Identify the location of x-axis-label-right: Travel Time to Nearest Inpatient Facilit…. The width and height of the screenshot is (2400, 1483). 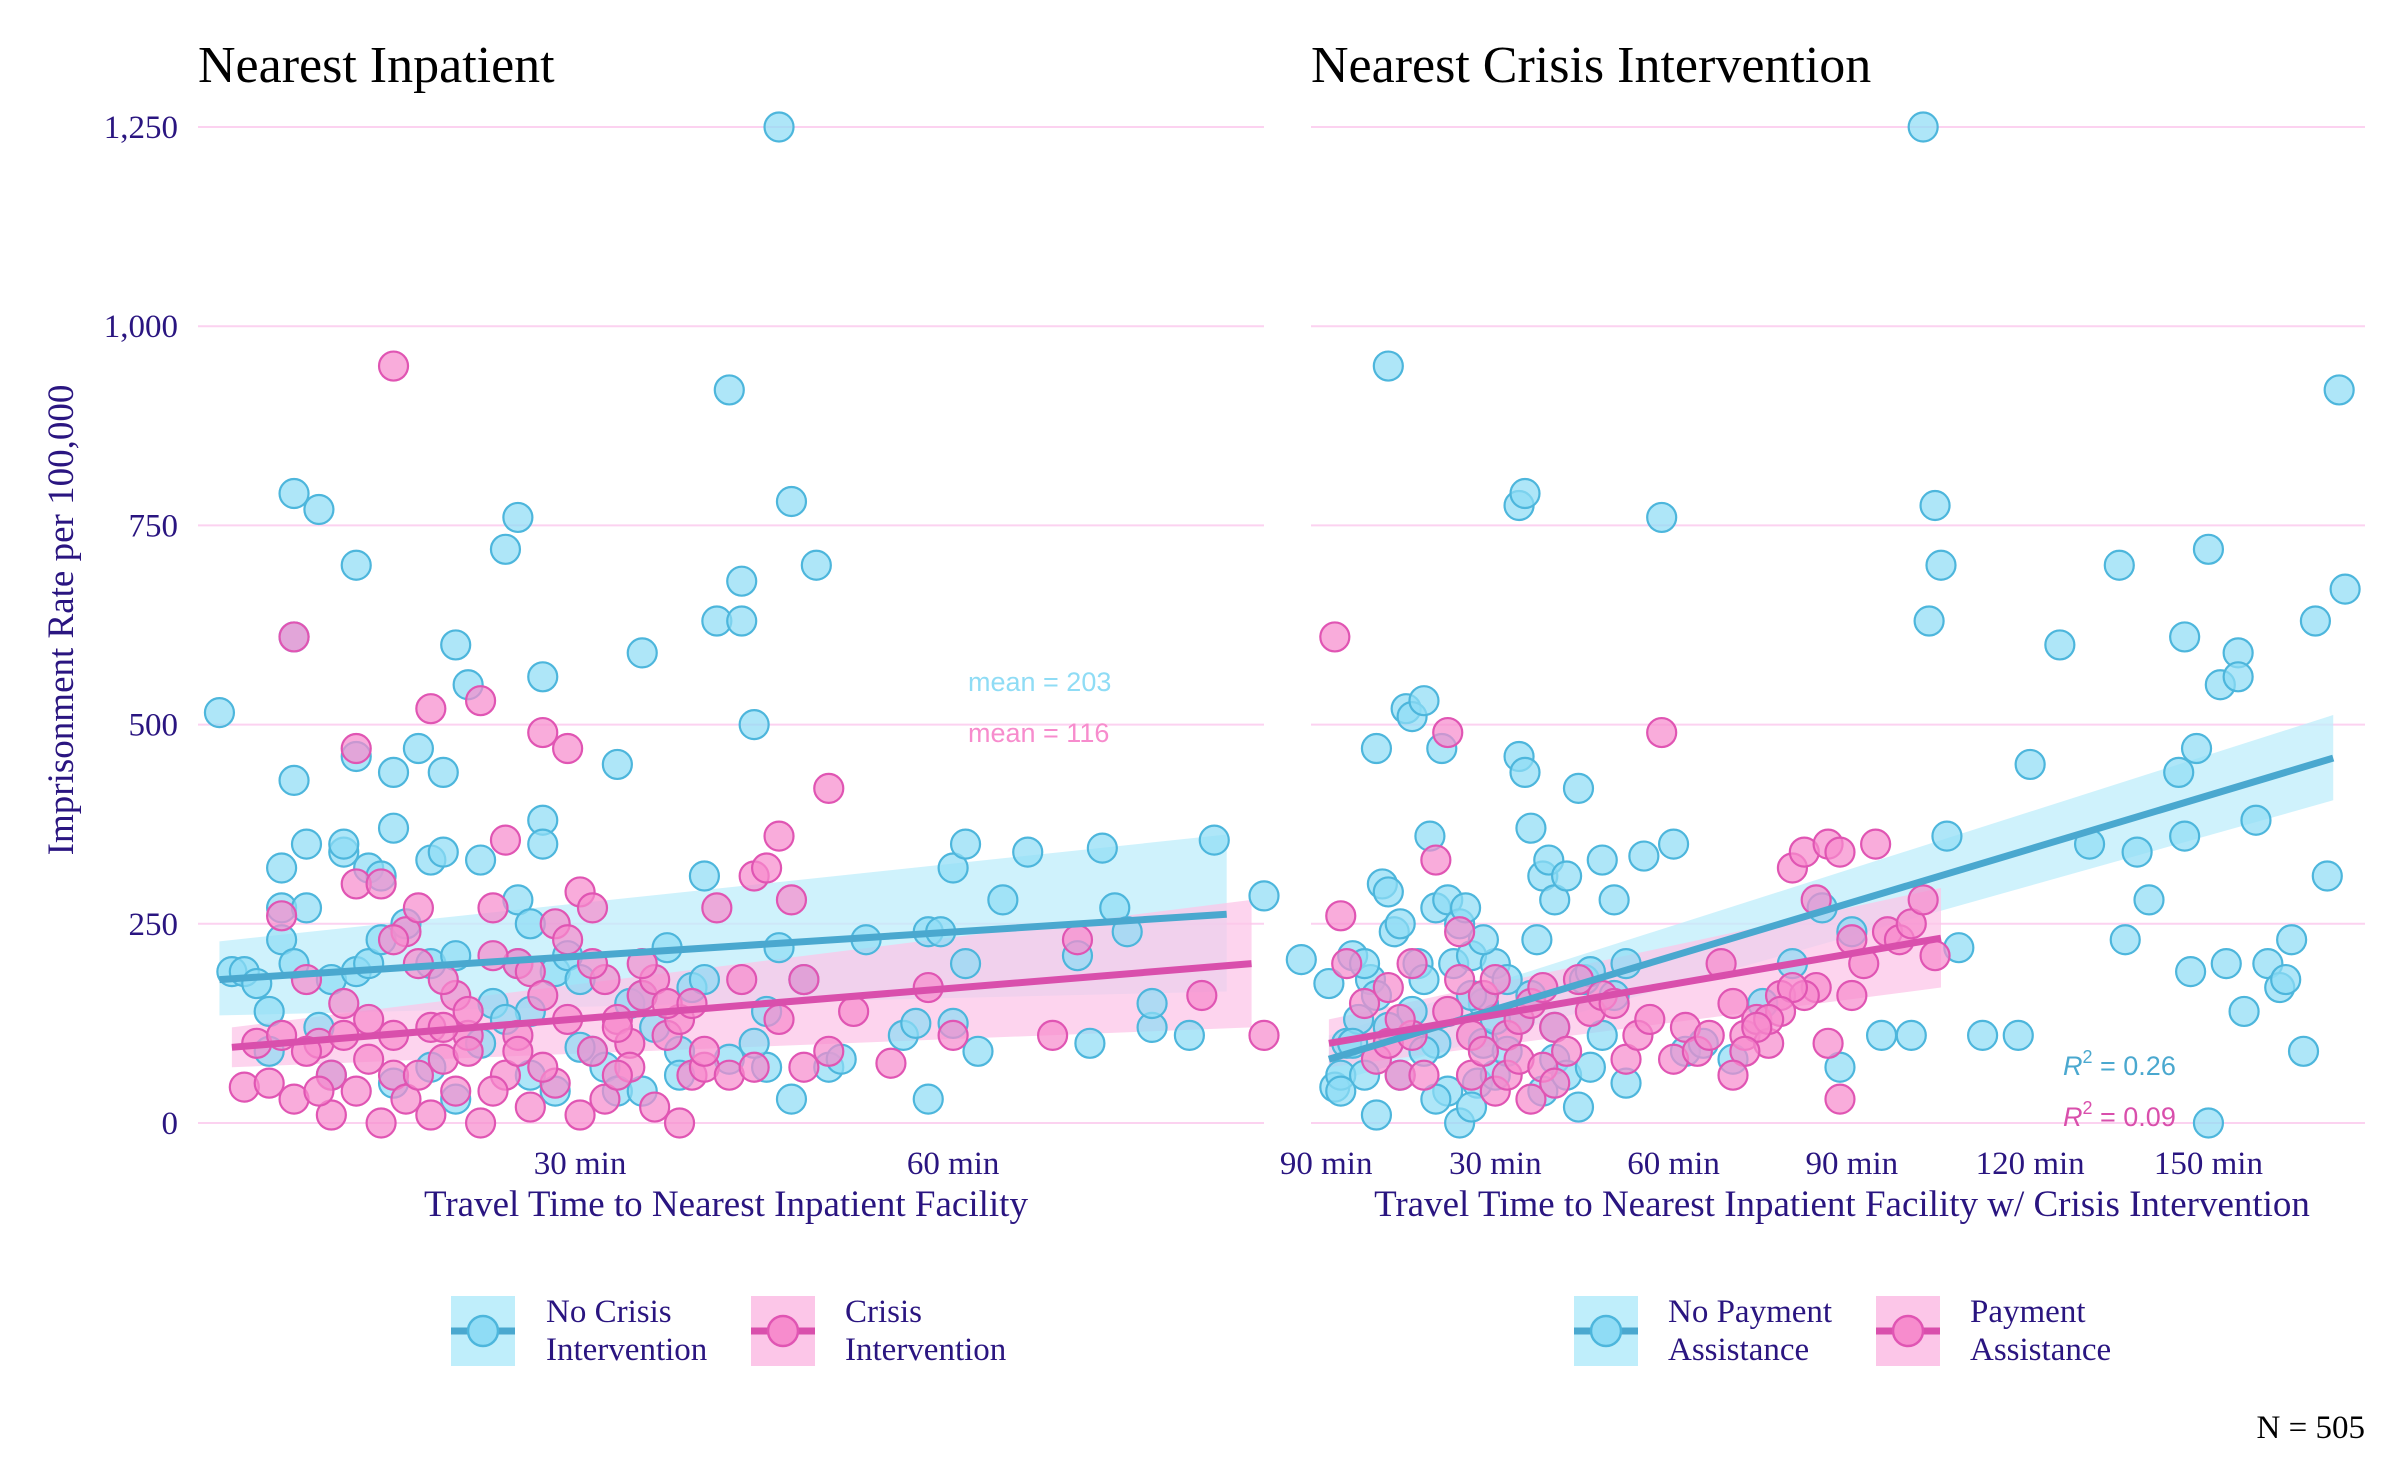
(1842, 1204).